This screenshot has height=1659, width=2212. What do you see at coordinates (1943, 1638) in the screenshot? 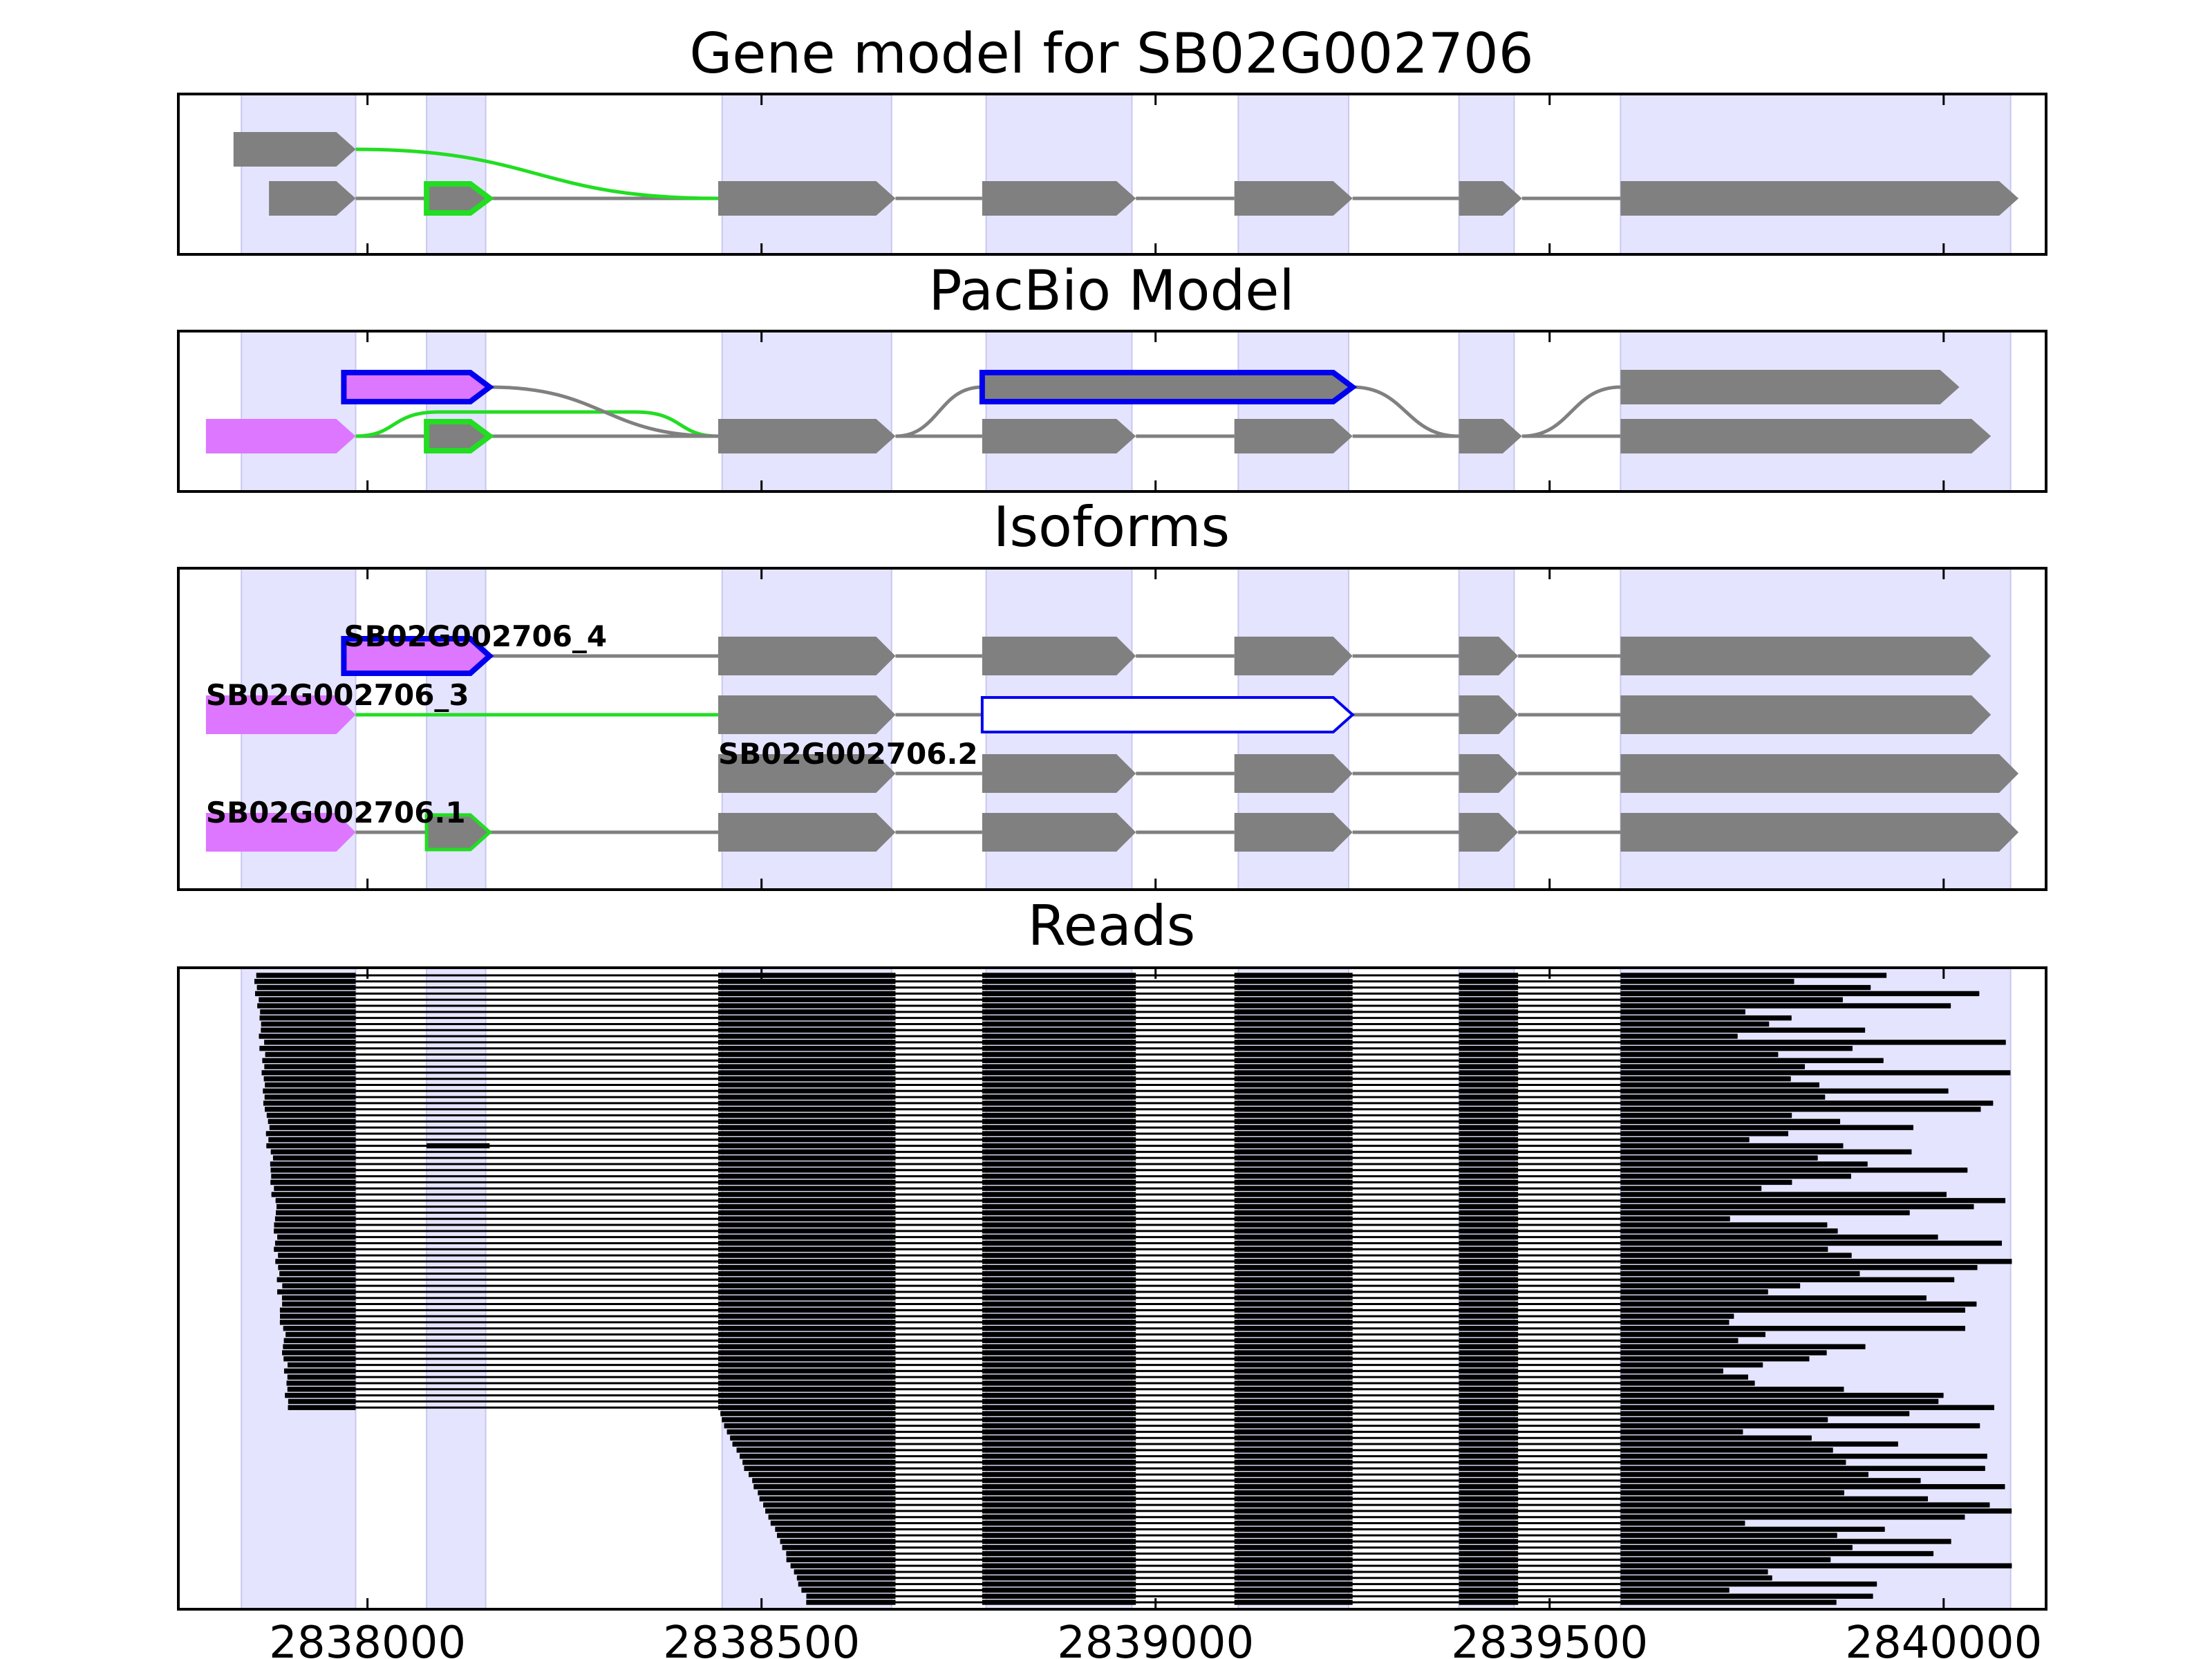
I see `x-tick-label: 2840000` at bounding box center [1943, 1638].